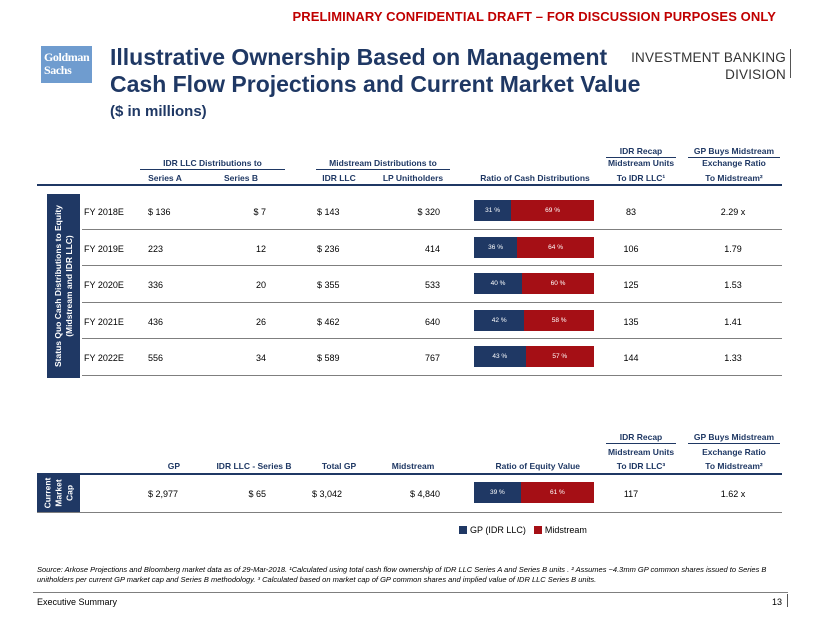 This screenshot has height=635, width=822. I want to click on t1-row-ratio-bar: 36 % 64 %, so click(534, 247).